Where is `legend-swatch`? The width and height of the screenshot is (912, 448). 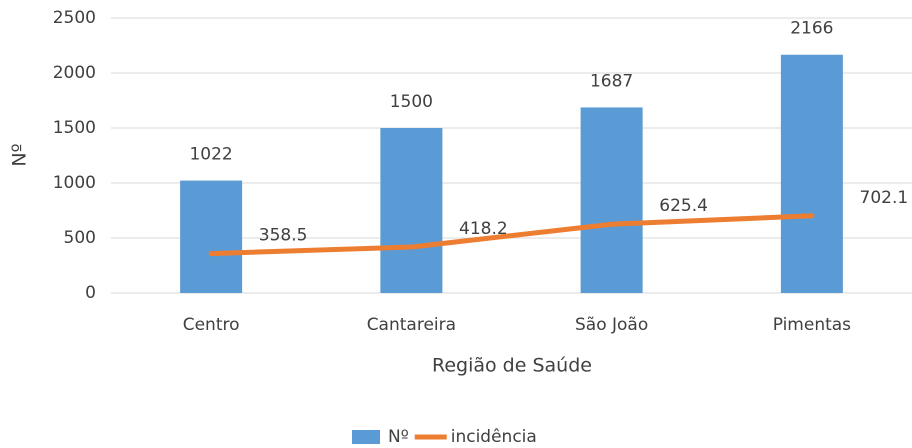
legend-swatch is located at coordinates (366, 437).